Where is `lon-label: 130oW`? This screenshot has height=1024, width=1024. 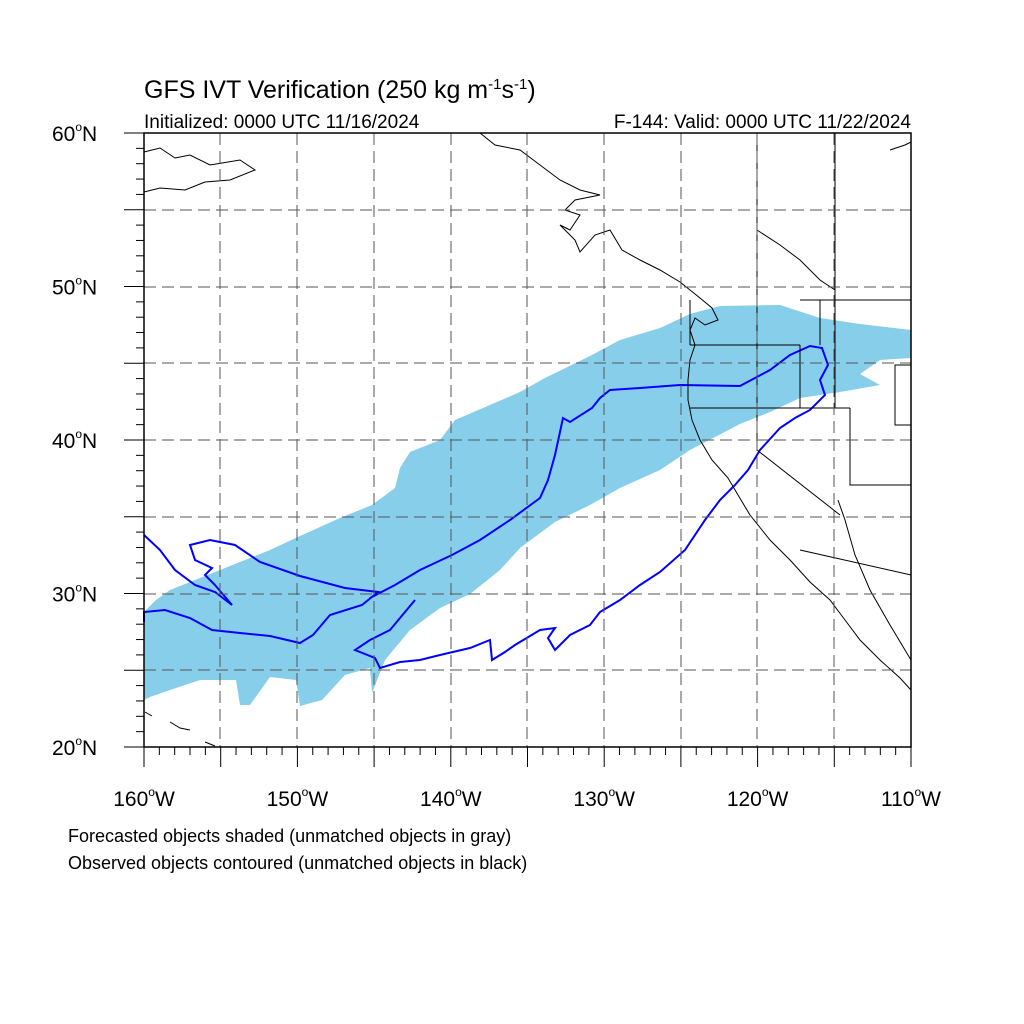 lon-label: 130oW is located at coordinates (604, 798).